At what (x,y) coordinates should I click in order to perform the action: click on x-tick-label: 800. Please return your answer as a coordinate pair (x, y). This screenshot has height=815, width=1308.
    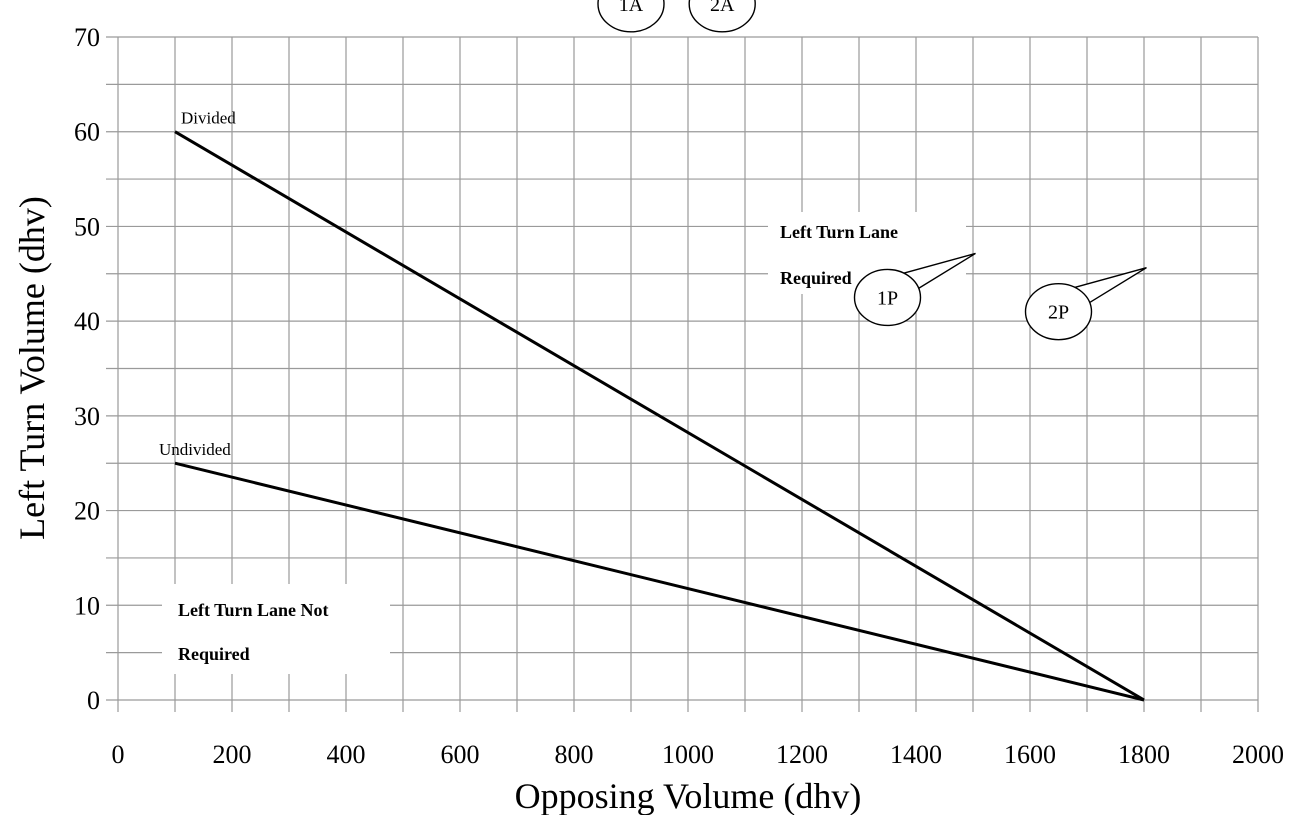
    Looking at the image, I should click on (574, 754).